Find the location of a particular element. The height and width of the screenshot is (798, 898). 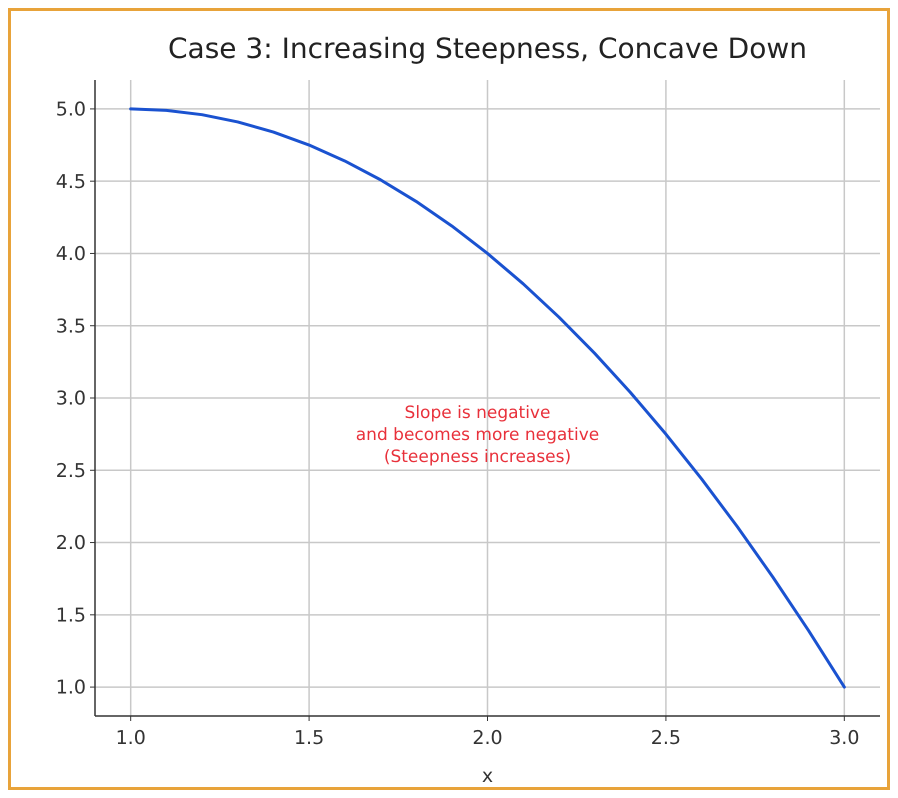

x-tick-label: 1.0 is located at coordinates (131, 738).